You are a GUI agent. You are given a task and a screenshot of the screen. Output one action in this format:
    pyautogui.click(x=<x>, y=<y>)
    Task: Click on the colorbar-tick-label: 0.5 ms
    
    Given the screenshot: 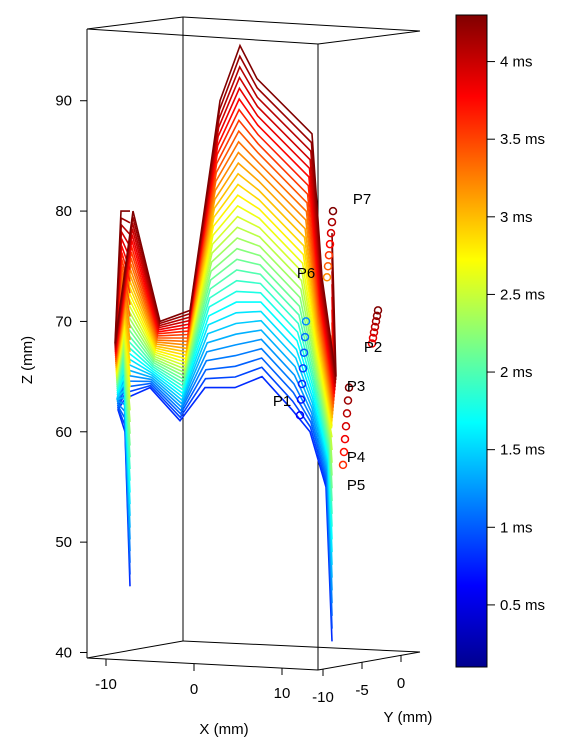 What is the action you would take?
    pyautogui.click(x=522, y=605)
    